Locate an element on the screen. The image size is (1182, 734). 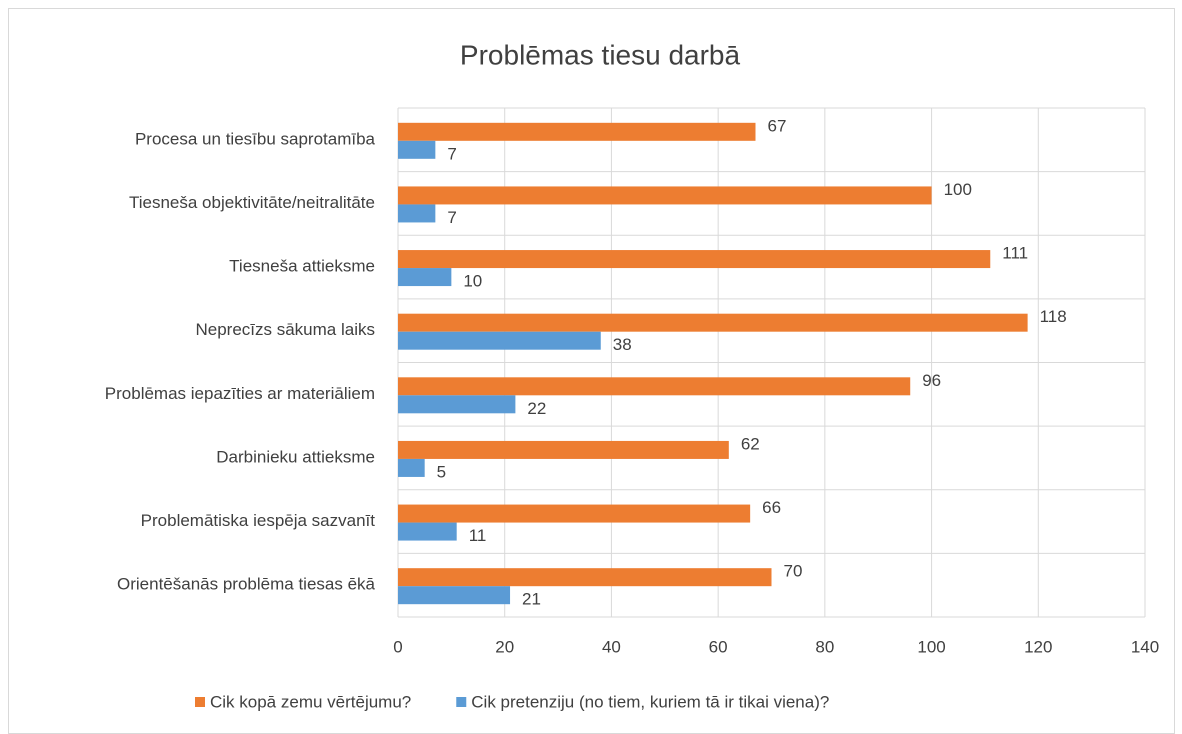
y-tick-label: Problēmas iepazīties ar materiāliem is located at coordinates (240, 393).